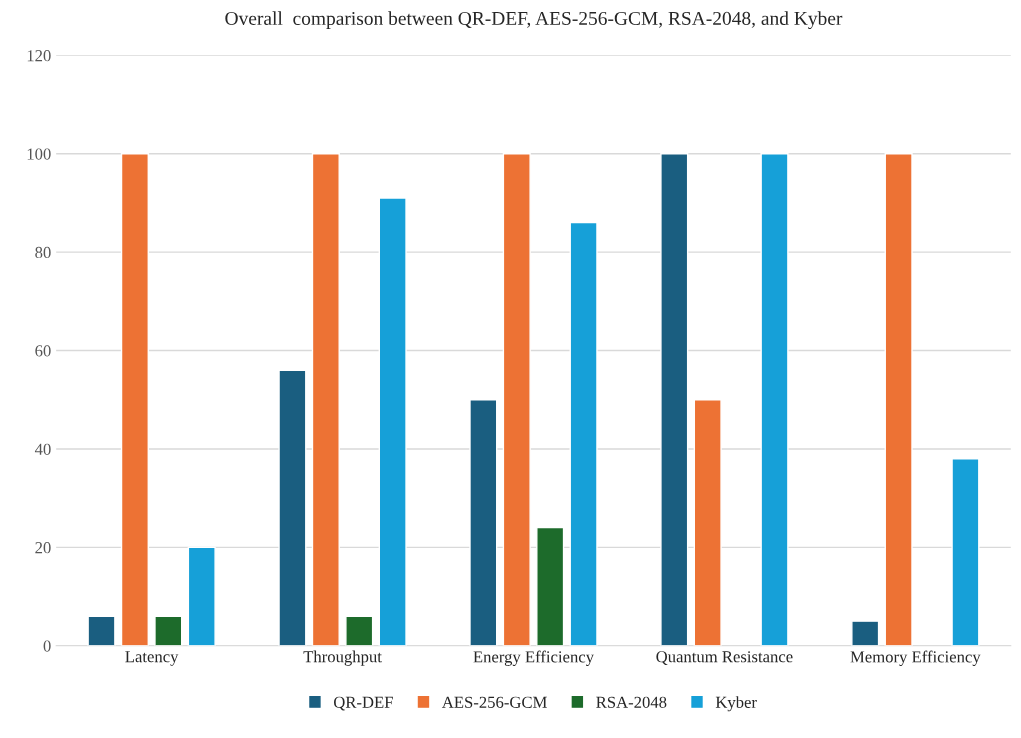 The width and height of the screenshot is (1021, 738). I want to click on legend-label: AES-256-GCM, so click(494, 702).